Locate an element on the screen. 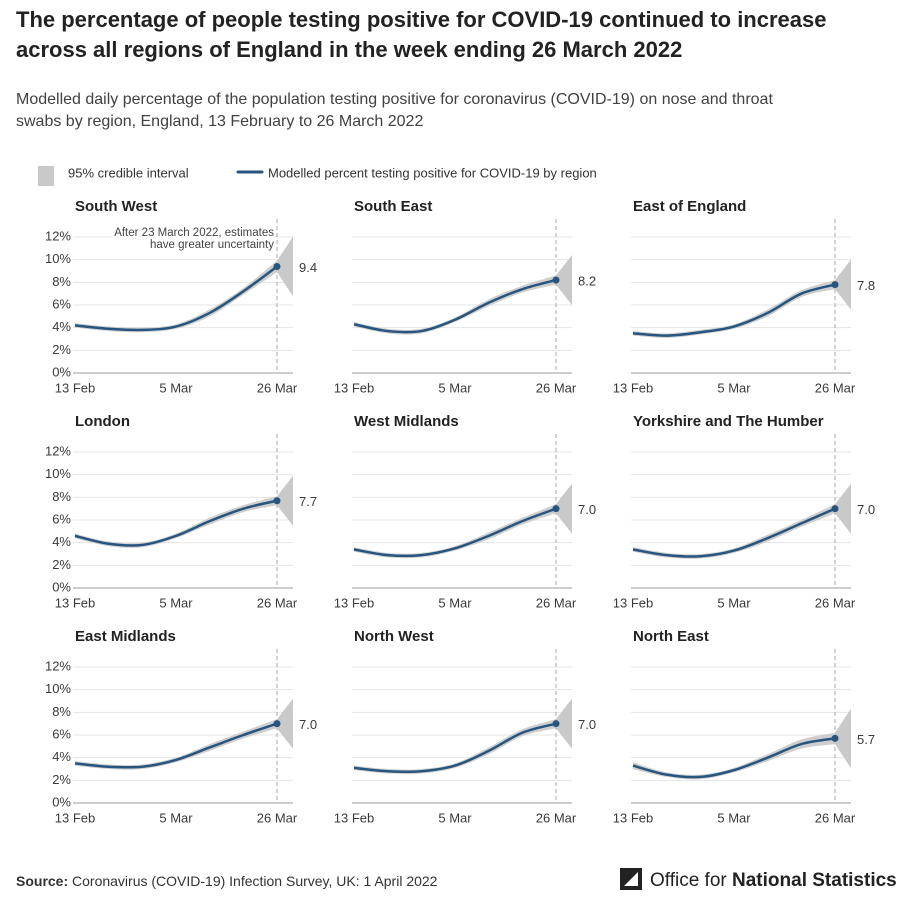 The height and width of the screenshot is (917, 909). panel: East of England 13 Feb 5 Mar 26 Mar 7.8 is located at coordinates (744, 296).